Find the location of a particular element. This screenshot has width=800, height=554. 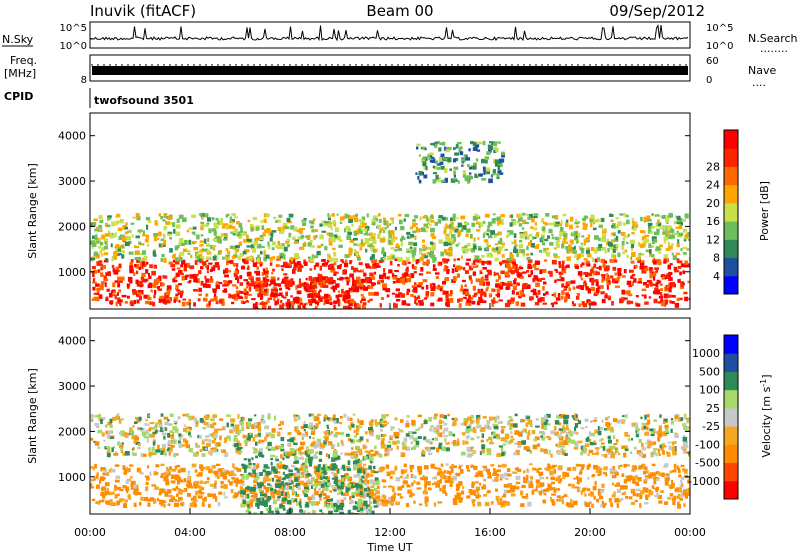

power-colorbar-tick: 12 is located at coordinates (713, 239).